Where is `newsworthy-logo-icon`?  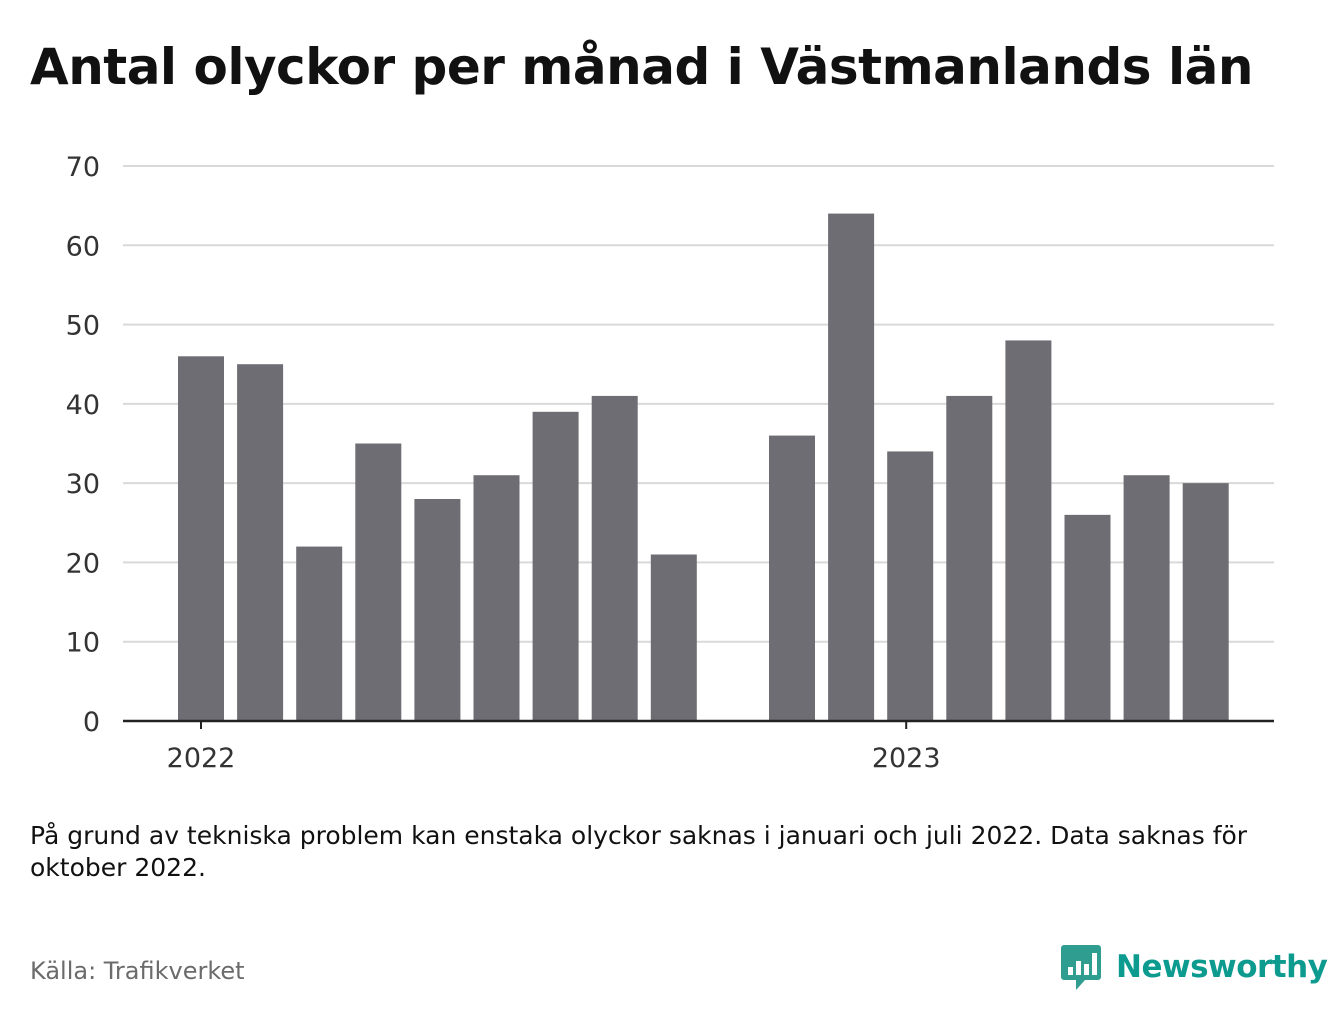
newsworthy-logo-icon is located at coordinates (1081, 967).